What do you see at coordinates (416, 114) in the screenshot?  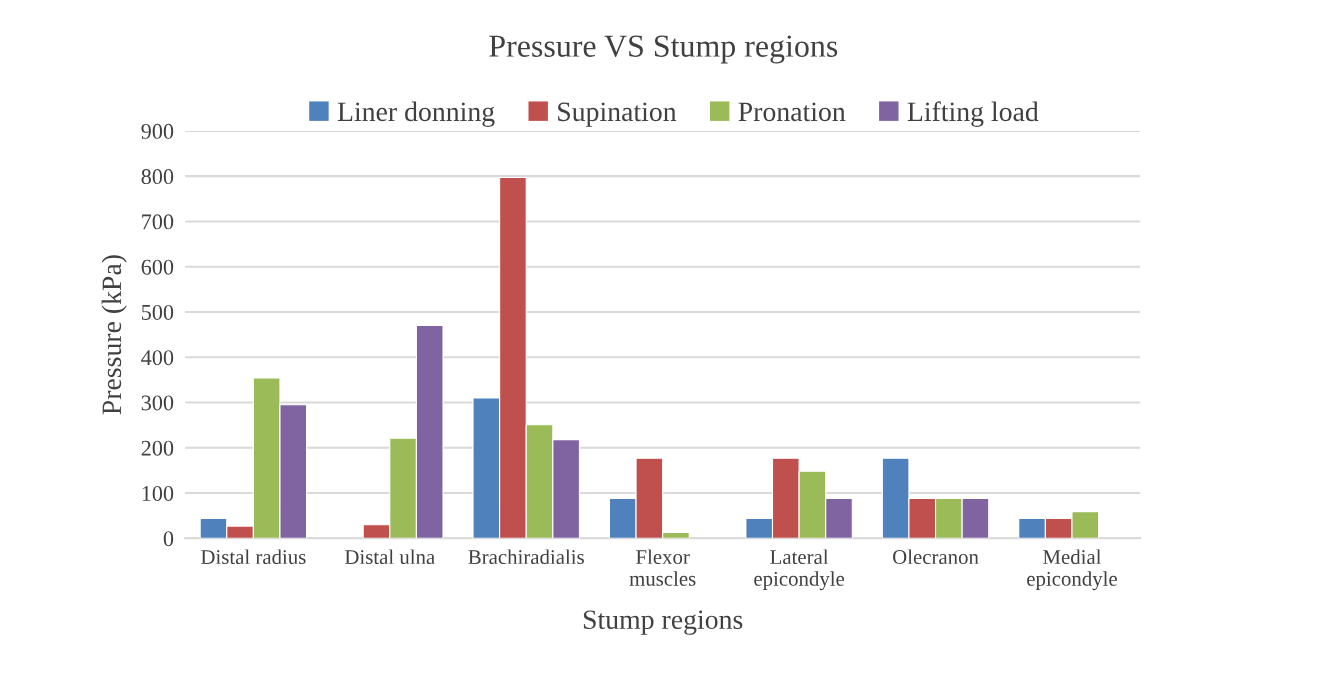 I see `legend-label: Liner donning` at bounding box center [416, 114].